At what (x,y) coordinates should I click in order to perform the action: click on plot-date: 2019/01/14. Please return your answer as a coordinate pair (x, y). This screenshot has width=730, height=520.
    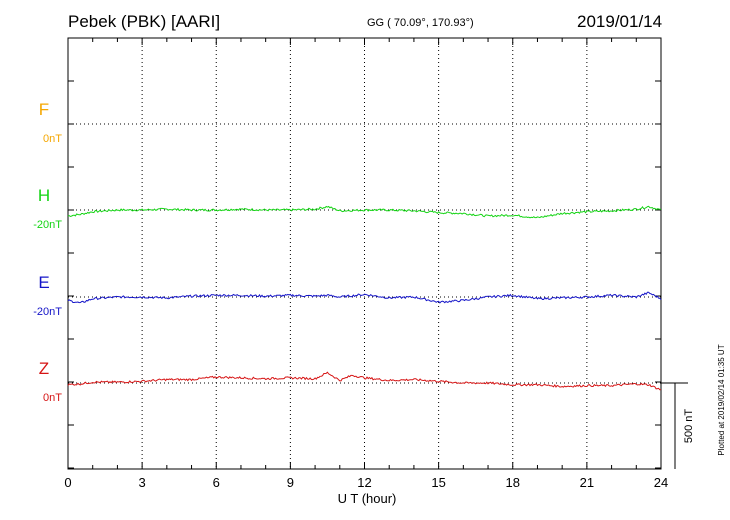
    Looking at the image, I should click on (620, 21).